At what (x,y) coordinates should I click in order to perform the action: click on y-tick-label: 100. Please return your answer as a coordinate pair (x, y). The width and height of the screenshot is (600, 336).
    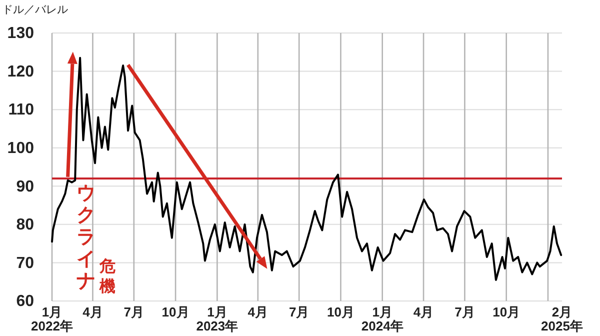
    Looking at the image, I should click on (20, 148).